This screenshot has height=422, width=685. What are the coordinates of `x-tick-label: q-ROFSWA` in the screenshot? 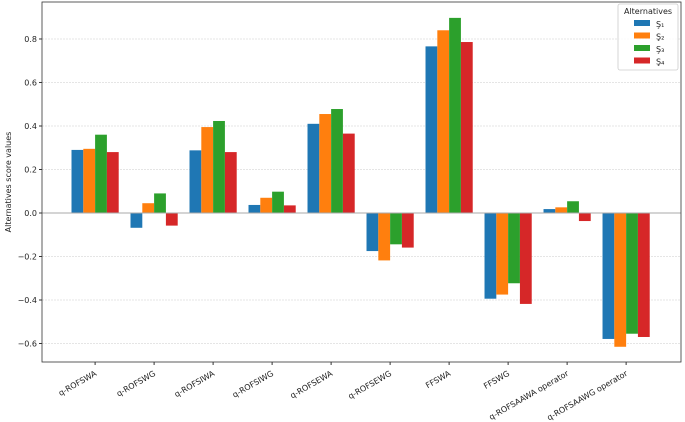 It's located at (78, 383).